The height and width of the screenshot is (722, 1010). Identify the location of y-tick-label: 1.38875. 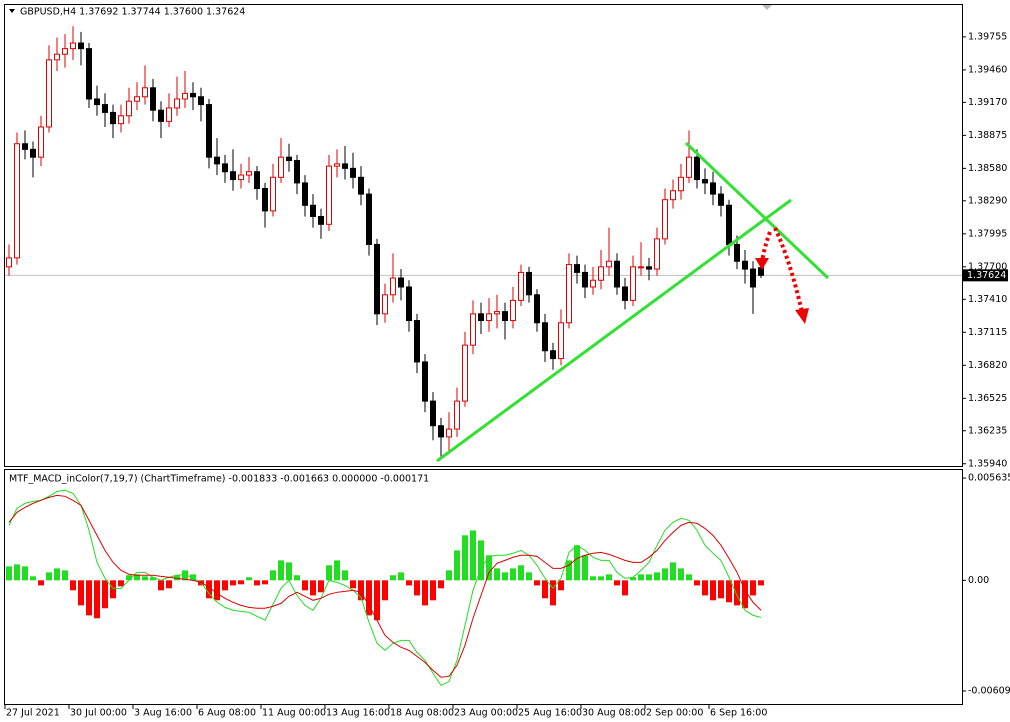
(987, 135).